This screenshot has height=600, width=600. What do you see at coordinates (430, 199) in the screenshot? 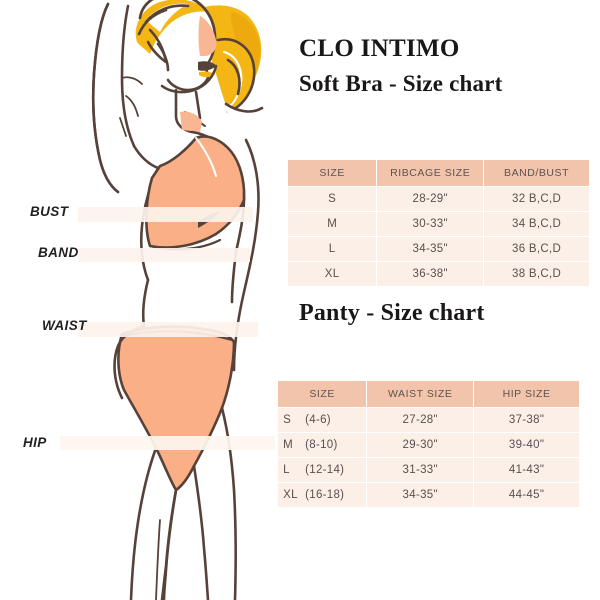
I see `bra-cell-ribcage: 28-29"` at bounding box center [430, 199].